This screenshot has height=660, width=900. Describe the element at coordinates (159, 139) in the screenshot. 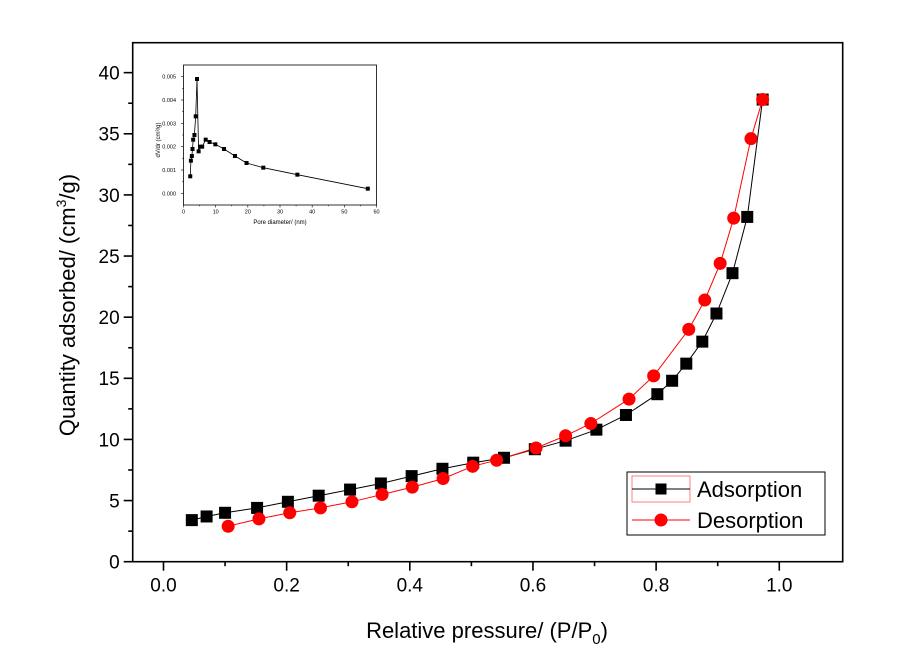

I see `inset-y-axis-label: dV/dr (cm³/g)` at that location.